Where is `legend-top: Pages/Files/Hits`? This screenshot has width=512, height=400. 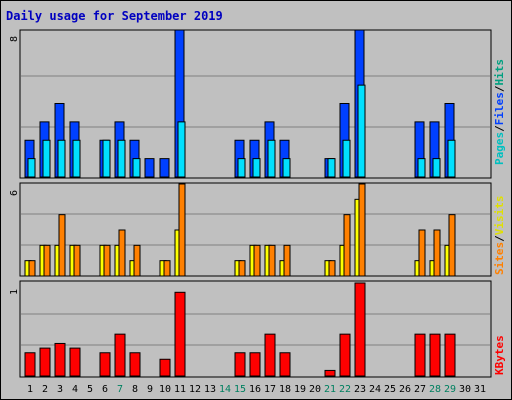
legend-top: Pages/Files/Hits is located at coordinates (499, 112).